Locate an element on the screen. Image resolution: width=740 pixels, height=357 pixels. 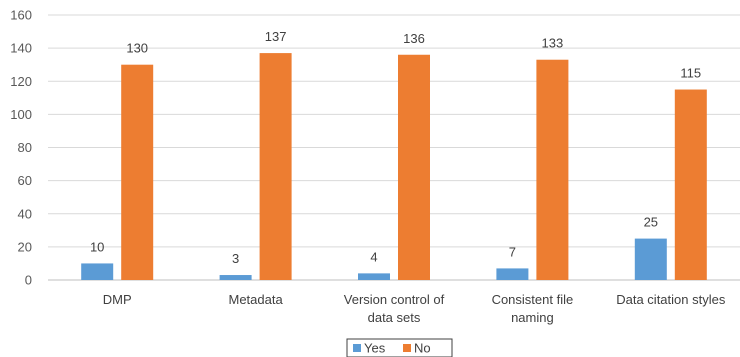
data-label: 136 is located at coordinates (414, 38).